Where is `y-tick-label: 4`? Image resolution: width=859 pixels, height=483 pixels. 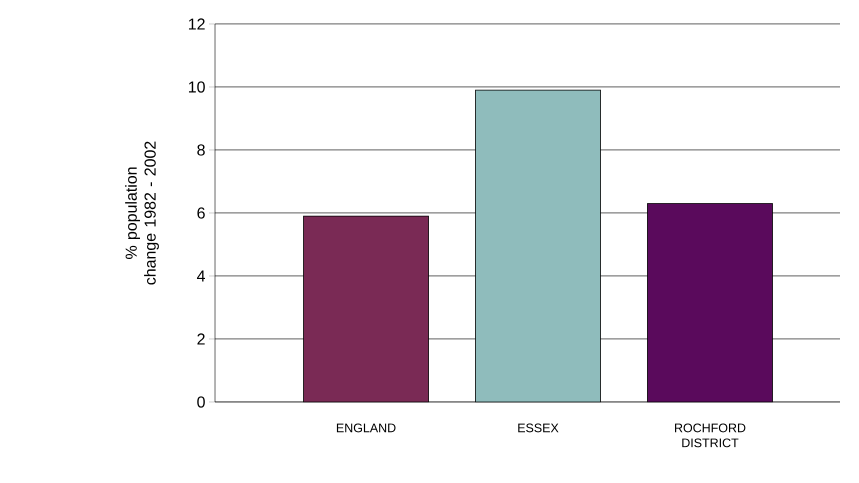
y-tick-label: 4 is located at coordinates (201, 276).